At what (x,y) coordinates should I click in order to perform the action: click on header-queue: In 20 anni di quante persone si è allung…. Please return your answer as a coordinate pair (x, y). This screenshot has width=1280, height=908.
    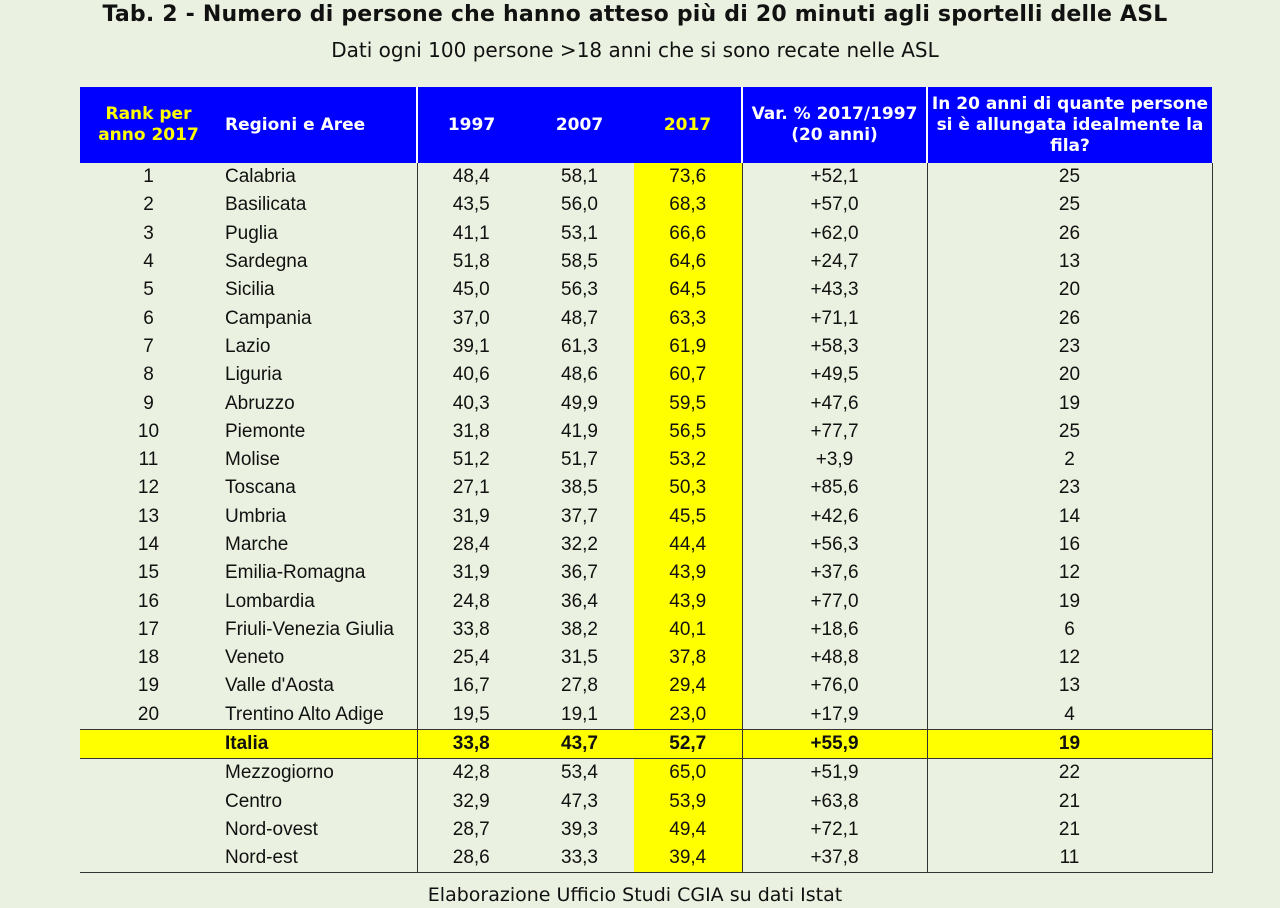
    Looking at the image, I should click on (1069, 125).